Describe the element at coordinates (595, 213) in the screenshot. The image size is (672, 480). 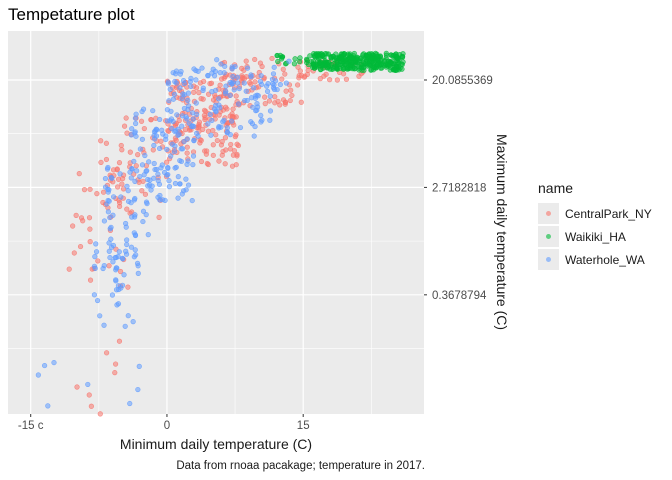
I see `legend-item: CentralPark_NY` at that location.